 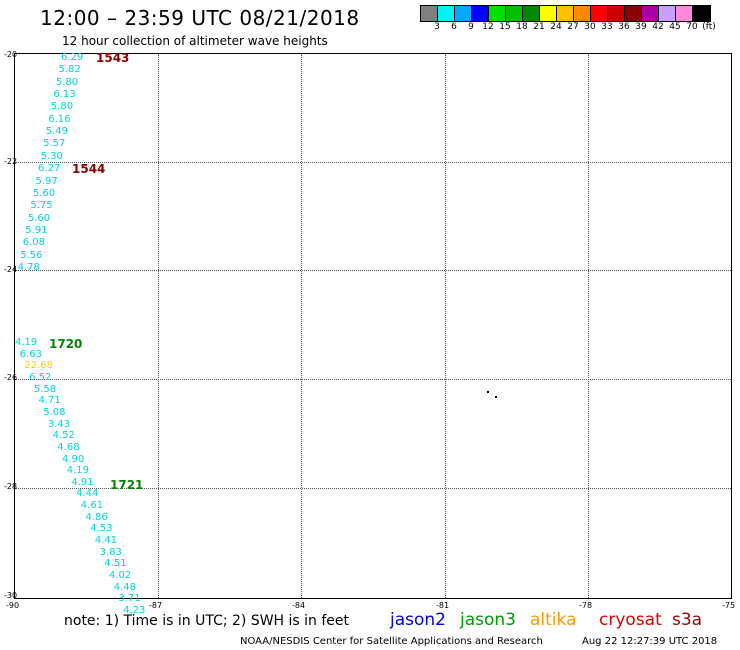 I want to click on y-tick-label: -30, so click(x=11, y=595).